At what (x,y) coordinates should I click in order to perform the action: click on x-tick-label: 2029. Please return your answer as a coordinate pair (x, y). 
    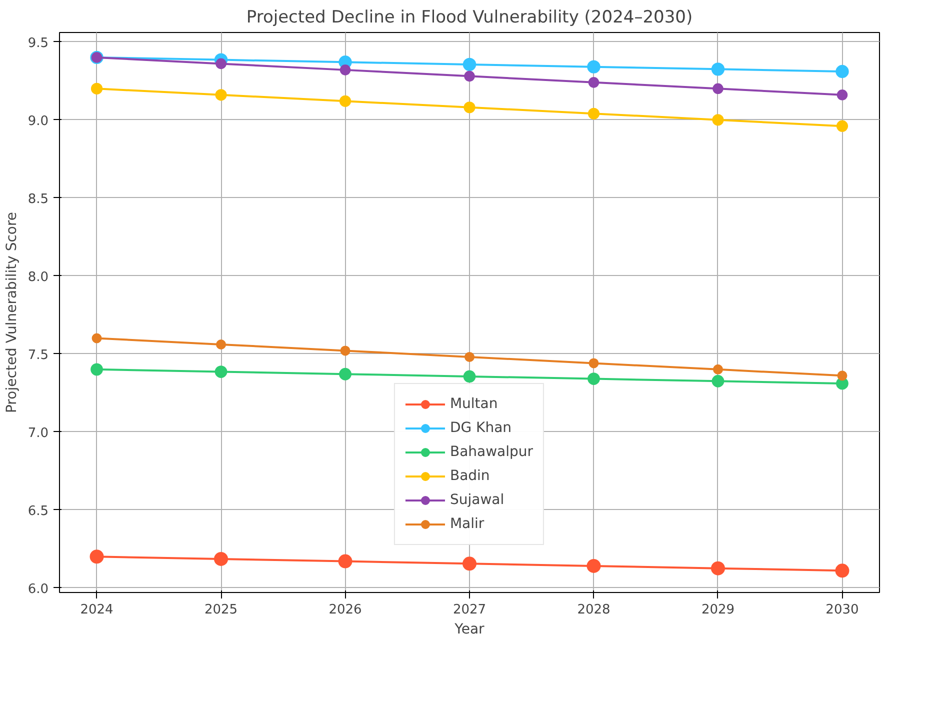
    Looking at the image, I should click on (718, 610).